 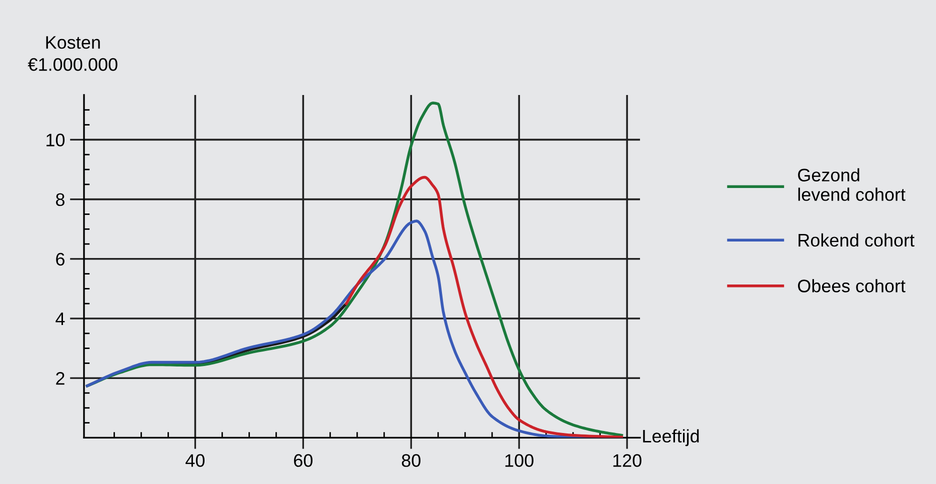 What do you see at coordinates (60, 199) in the screenshot?
I see `y-tick-label: 8` at bounding box center [60, 199].